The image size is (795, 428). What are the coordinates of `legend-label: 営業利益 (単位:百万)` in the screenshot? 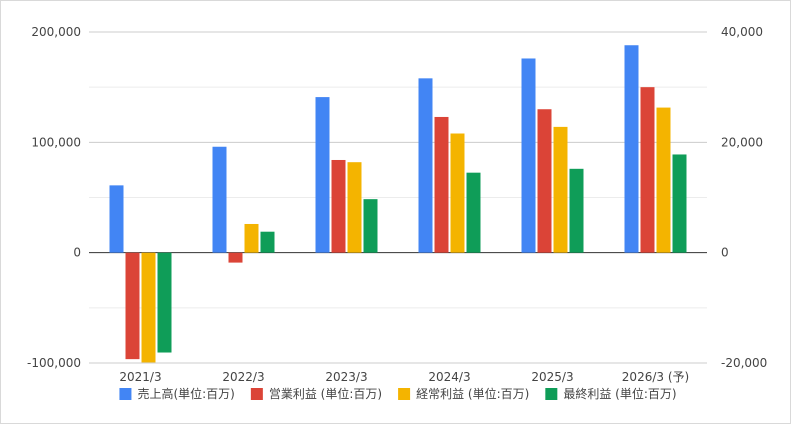 It's located at (325, 393).